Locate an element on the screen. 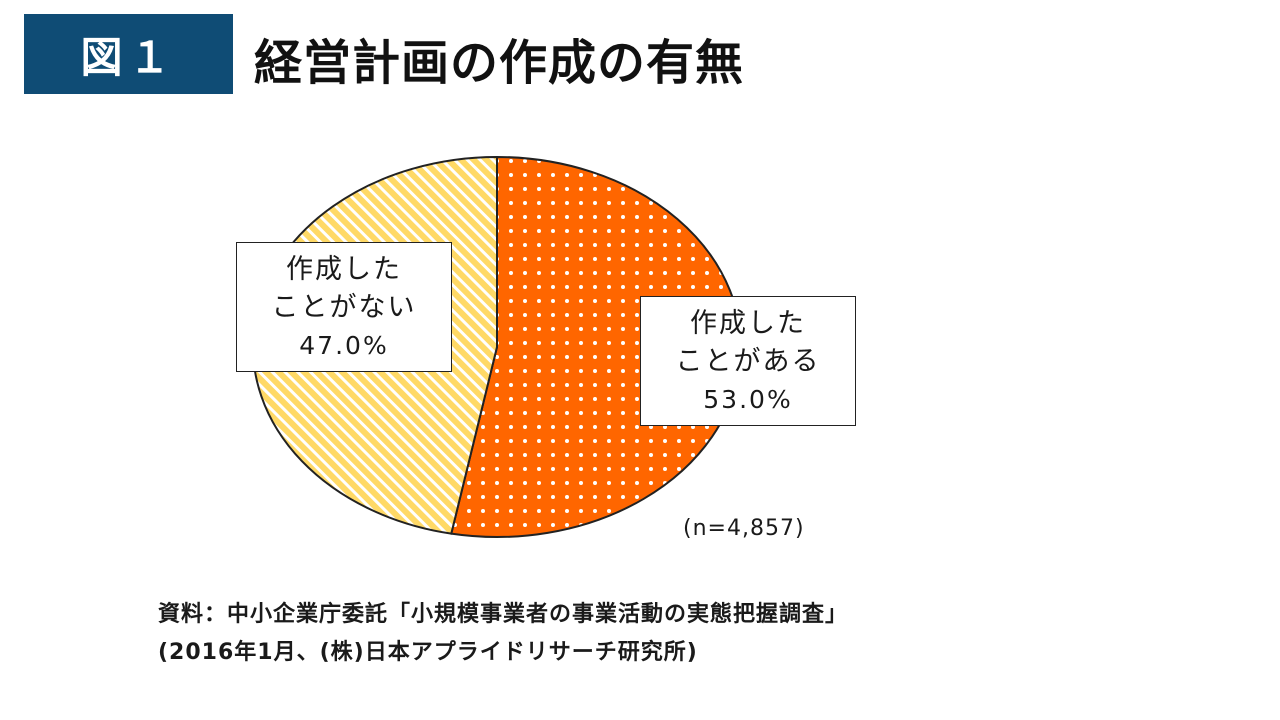  slice-label-line2: ことがある is located at coordinates (748, 361).